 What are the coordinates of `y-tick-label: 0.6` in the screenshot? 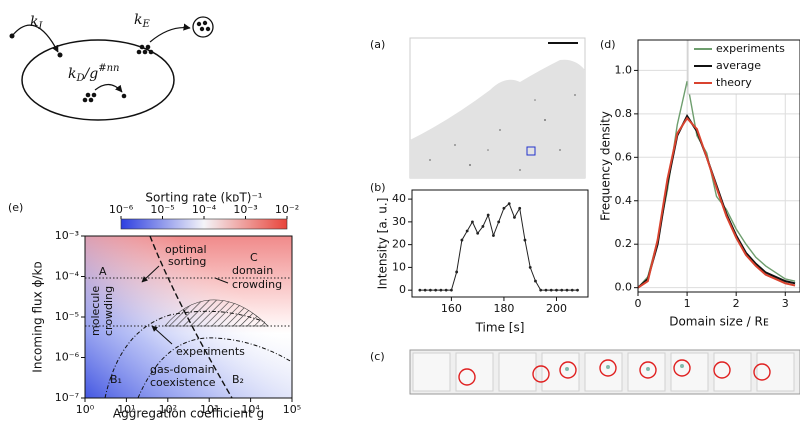 It's located at (624, 156).